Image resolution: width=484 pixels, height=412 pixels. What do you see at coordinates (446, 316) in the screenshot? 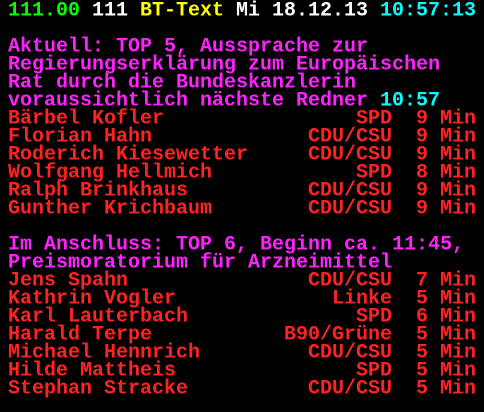
I see `speaker-minutes: 6 Min` at bounding box center [446, 316].